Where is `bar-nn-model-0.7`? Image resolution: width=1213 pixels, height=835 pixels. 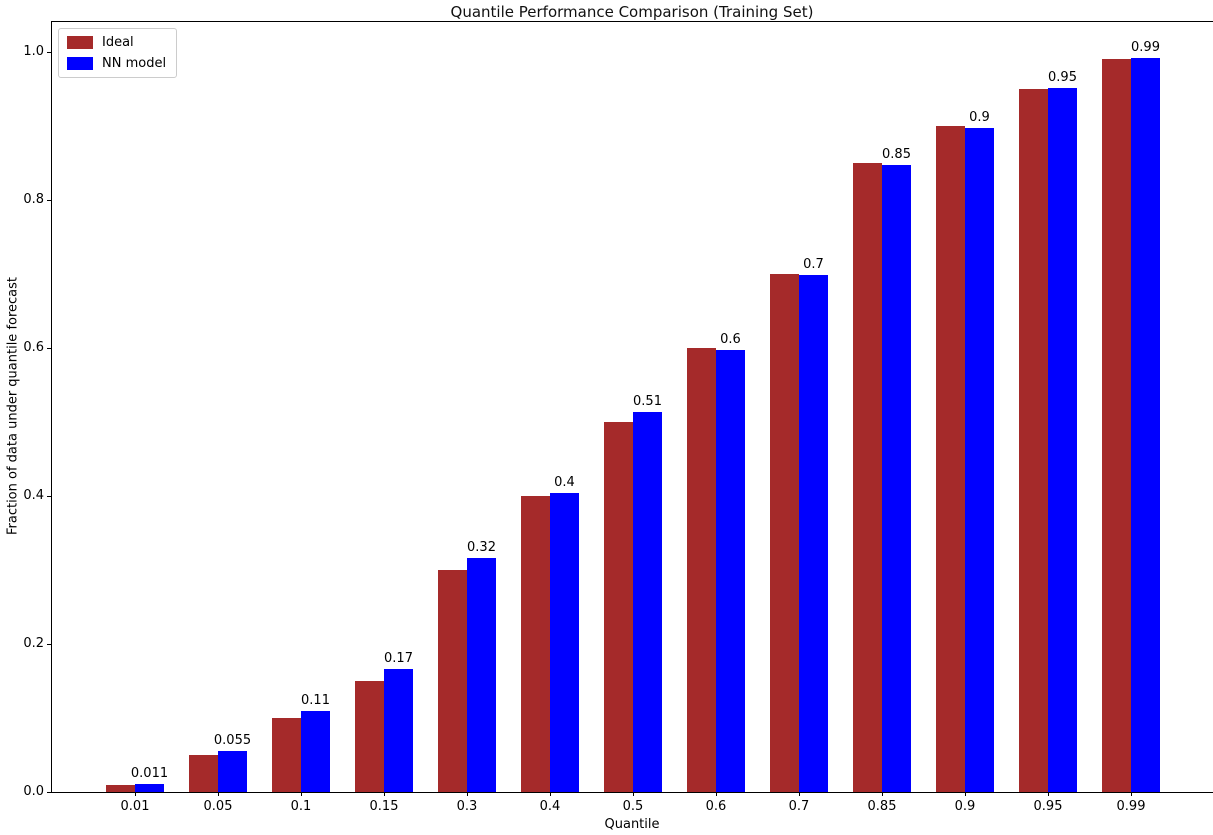
bar-nn-model-0.7 is located at coordinates (813, 533).